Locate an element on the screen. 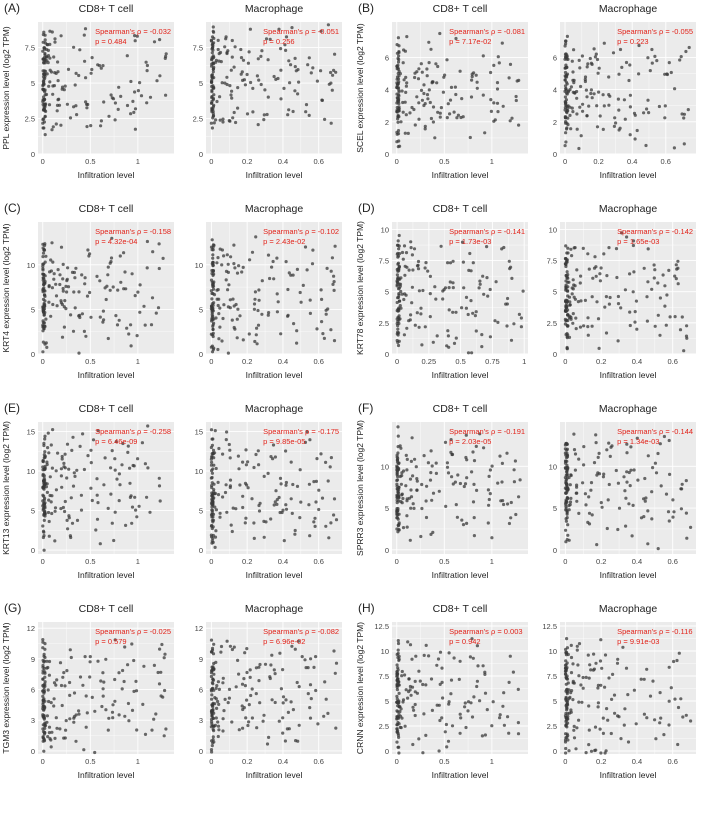 This screenshot has width=709, height=813. x-axis-label: Infiltration level is located at coordinates (628, 575).